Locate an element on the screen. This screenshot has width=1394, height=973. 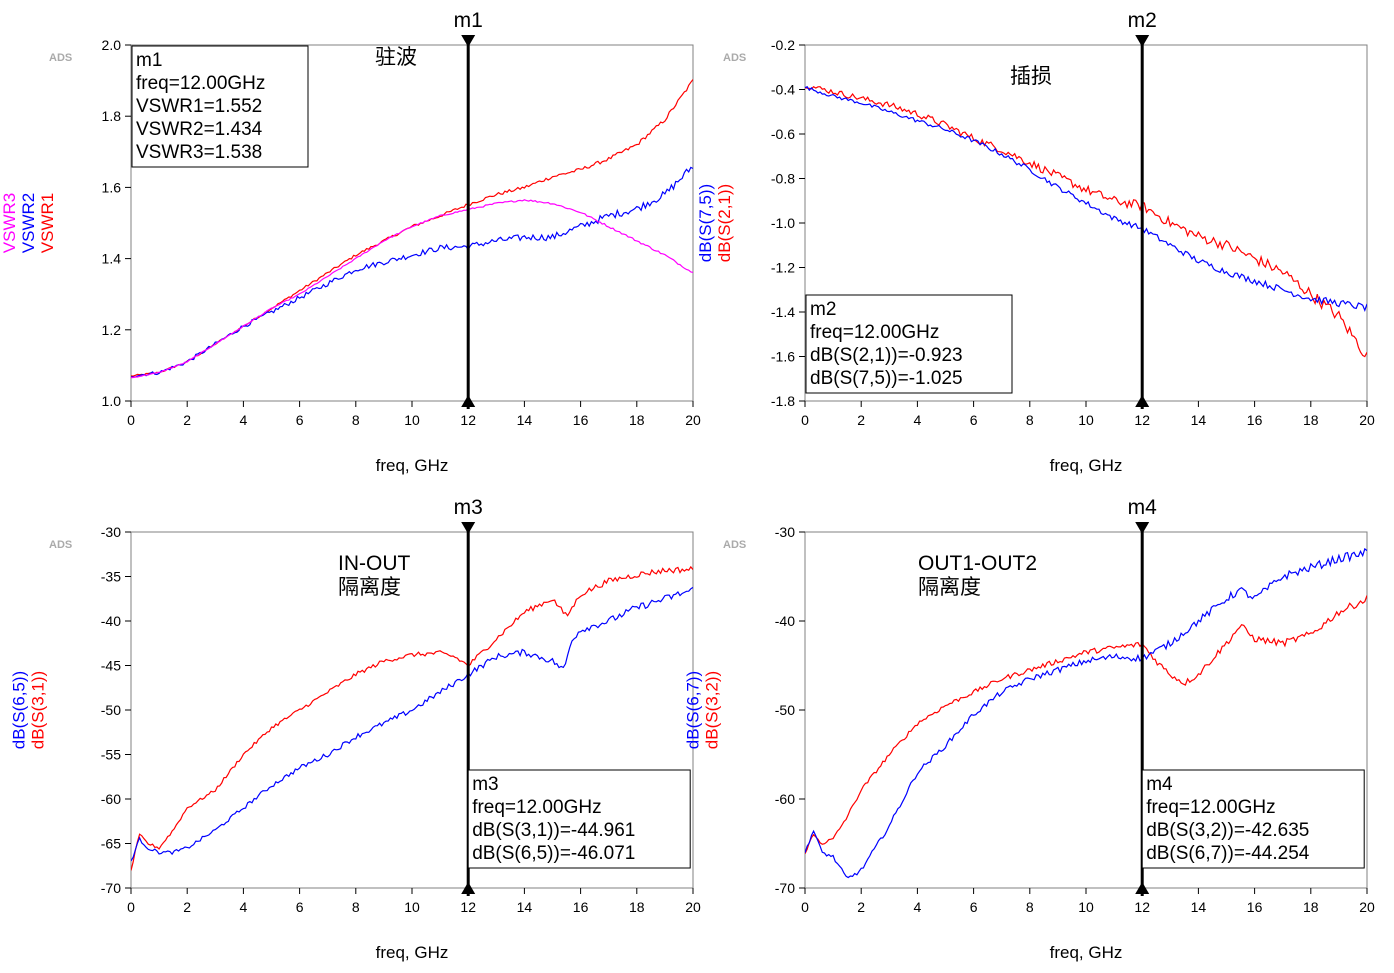
y-tick-label: -60 is located at coordinates (785, 799).